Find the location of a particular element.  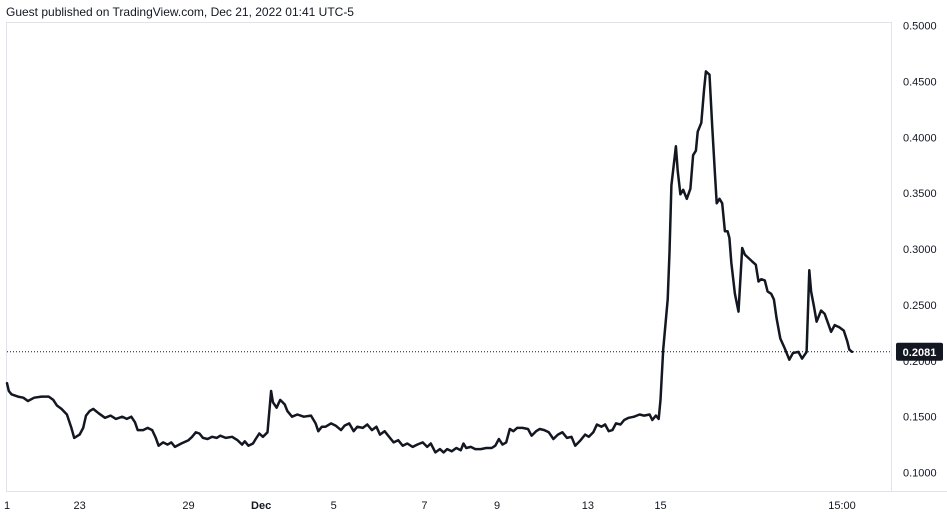

x-tick-label: 23 is located at coordinates (79, 506).